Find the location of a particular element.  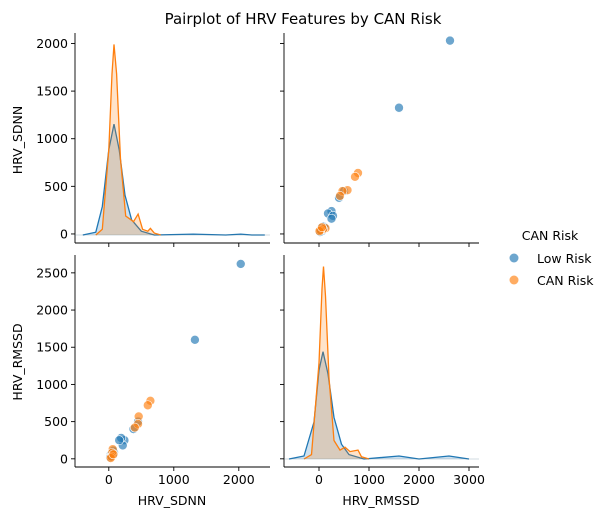

y-axis-label-sdnn: HRV_SDNN is located at coordinates (17, 140).